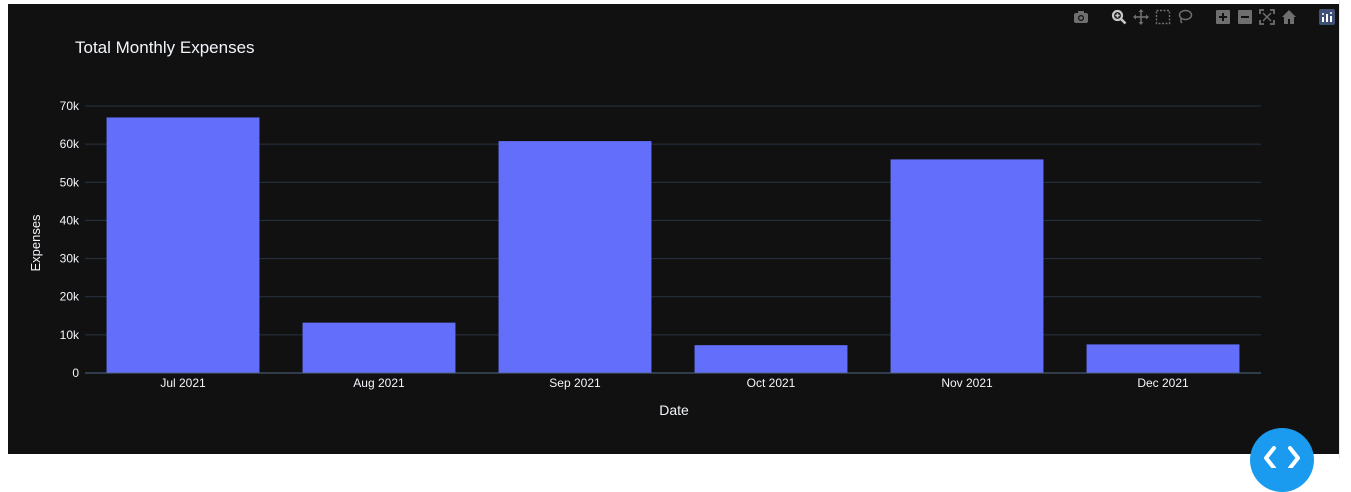 This screenshot has height=492, width=1351. I want to click on zoom-icon, so click(1119, 17).